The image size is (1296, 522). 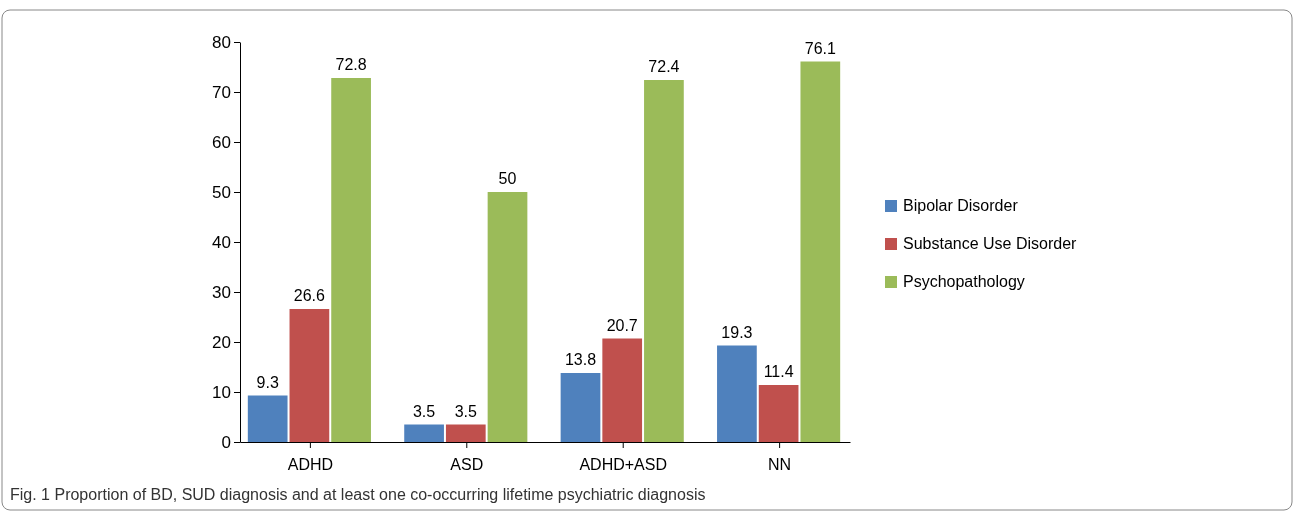 What do you see at coordinates (310, 465) in the screenshot?
I see `x-tick-label: ADHD` at bounding box center [310, 465].